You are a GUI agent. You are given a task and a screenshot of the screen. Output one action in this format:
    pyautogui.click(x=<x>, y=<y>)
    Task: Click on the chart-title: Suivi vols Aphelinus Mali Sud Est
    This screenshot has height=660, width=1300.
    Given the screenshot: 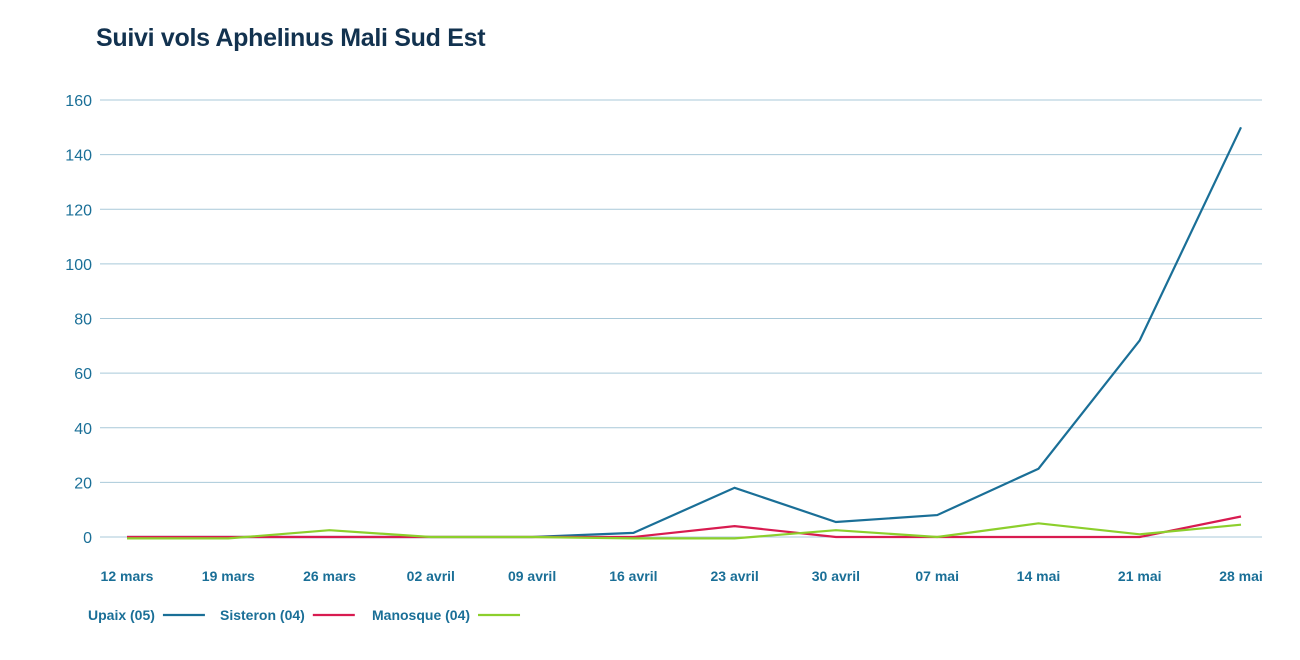 What is the action you would take?
    pyautogui.click(x=291, y=38)
    